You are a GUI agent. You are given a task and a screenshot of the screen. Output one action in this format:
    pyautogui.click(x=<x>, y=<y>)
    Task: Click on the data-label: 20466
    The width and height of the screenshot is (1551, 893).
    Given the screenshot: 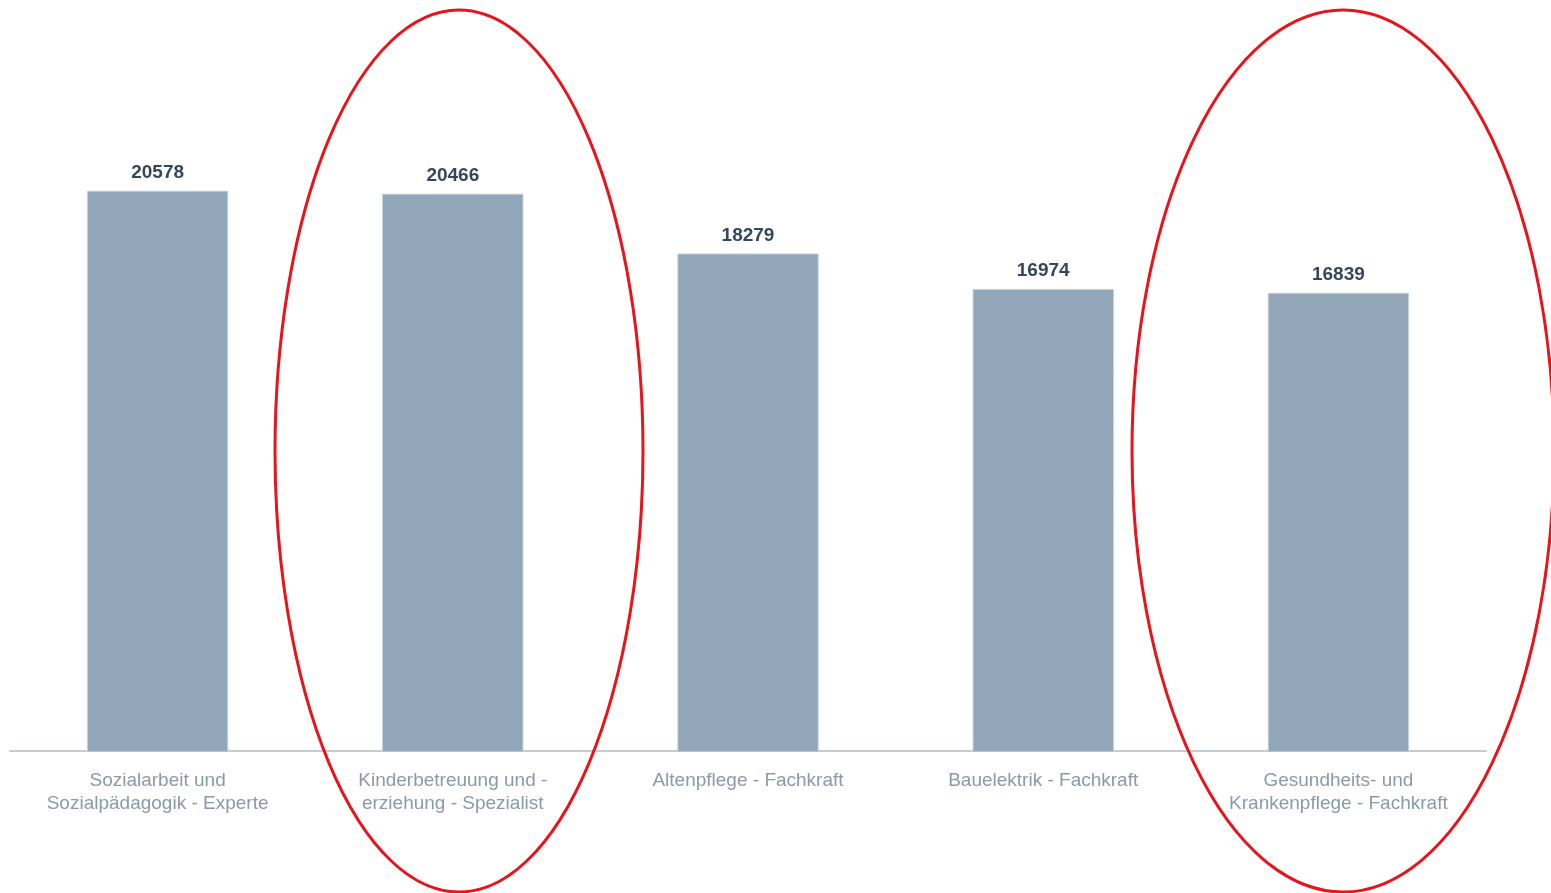 What is the action you would take?
    pyautogui.click(x=453, y=175)
    